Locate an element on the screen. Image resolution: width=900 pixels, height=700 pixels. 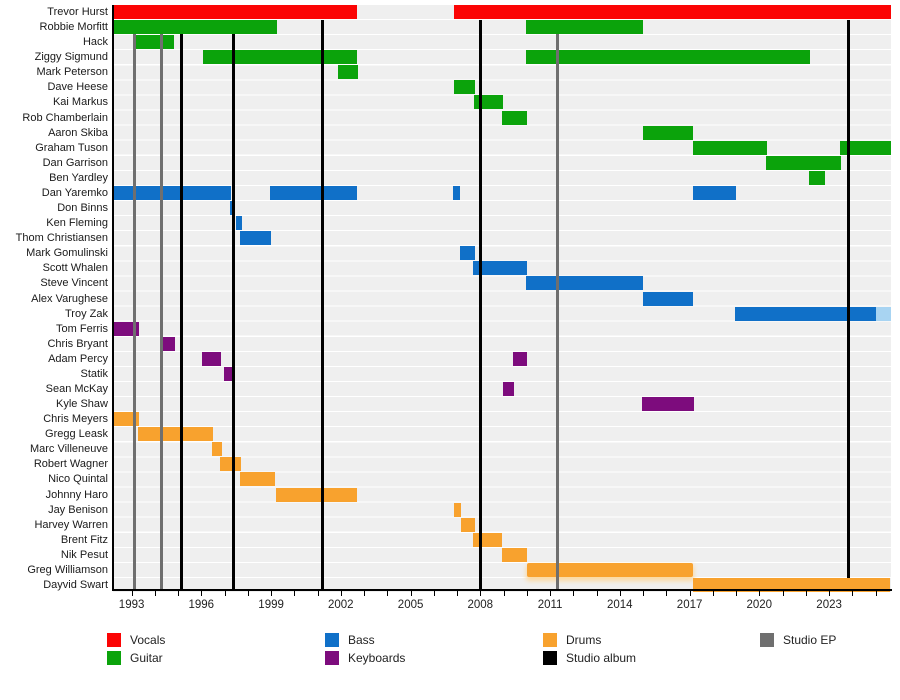
axis-year-label: 2017 is located at coordinates (689, 605).